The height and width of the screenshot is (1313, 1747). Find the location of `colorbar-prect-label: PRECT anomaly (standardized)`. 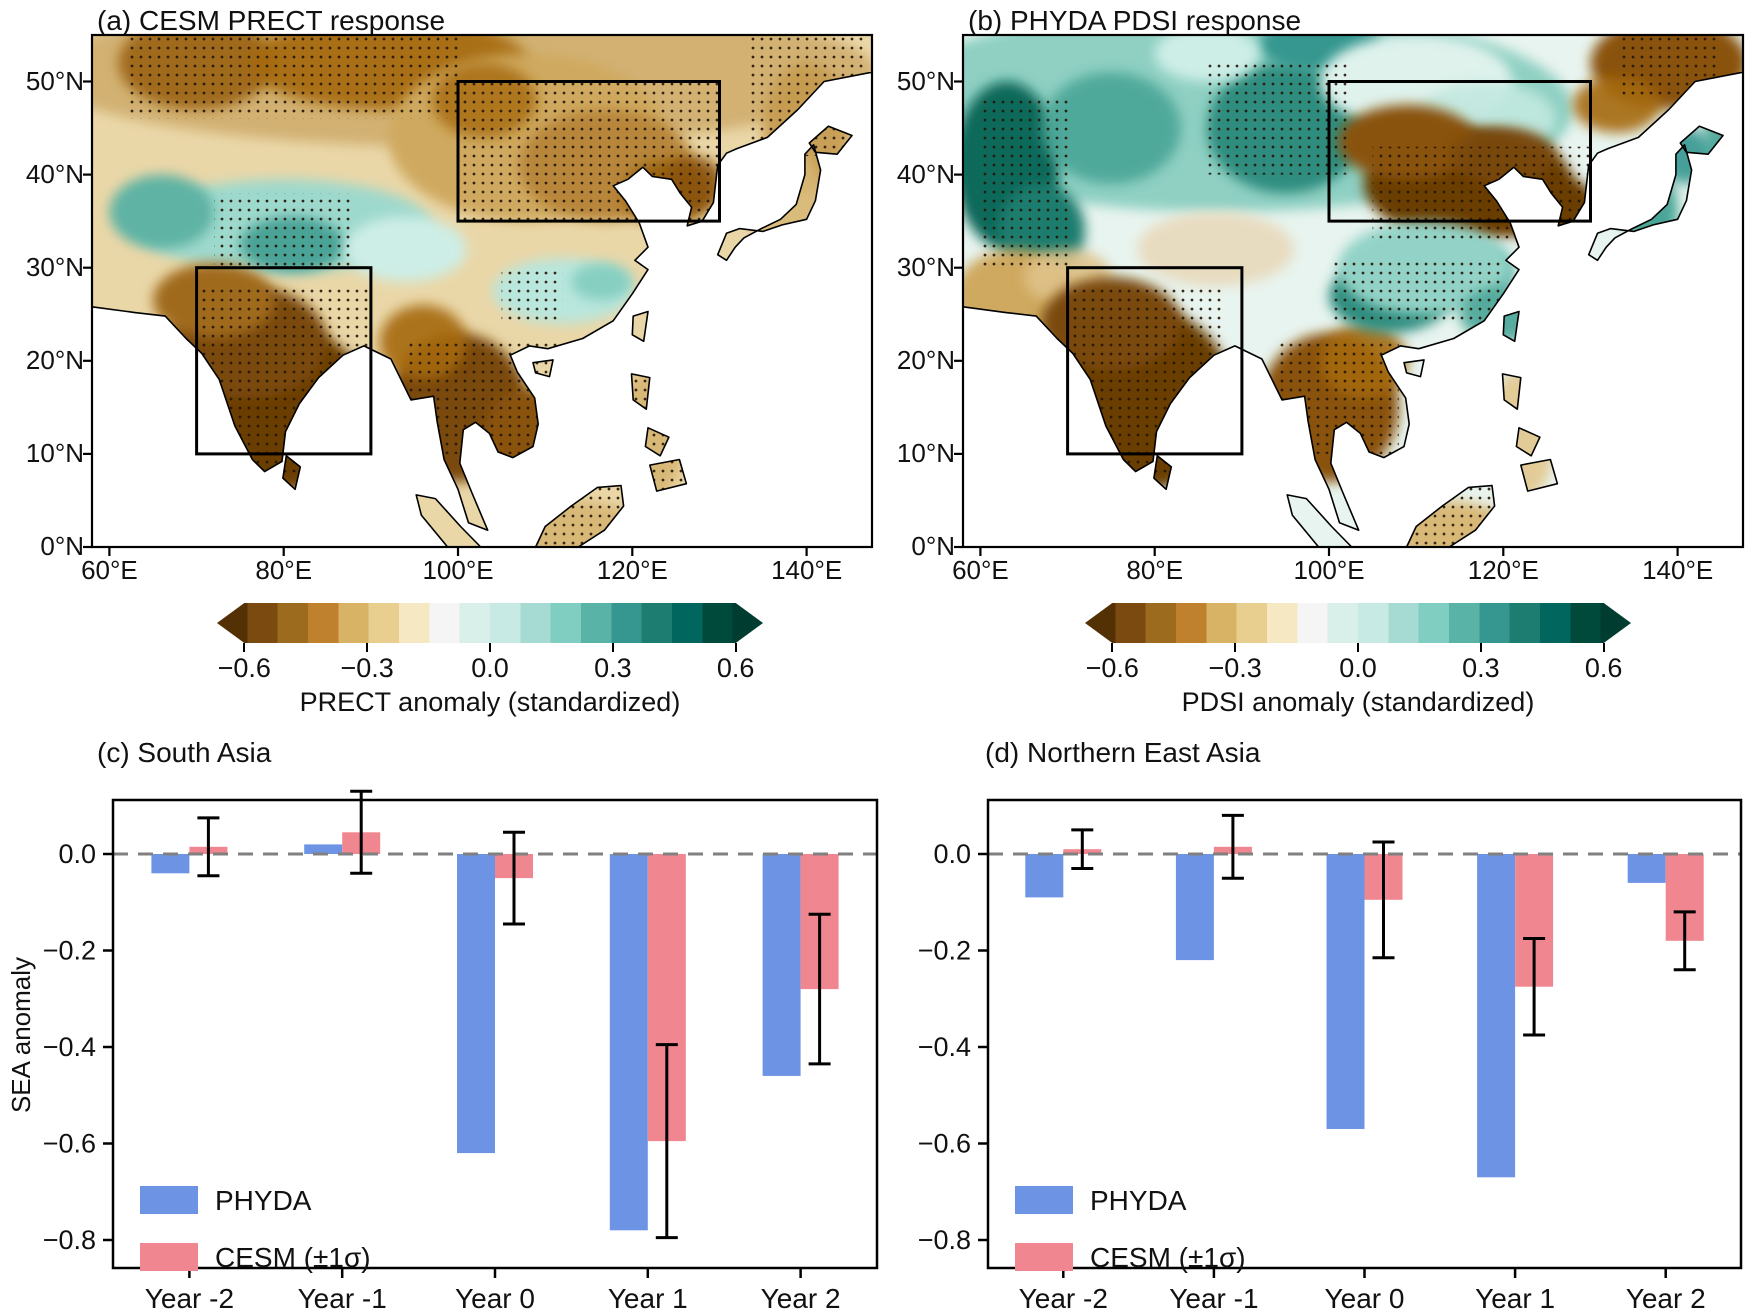

colorbar-prect-label: PRECT anomaly (standardized) is located at coordinates (490, 702).